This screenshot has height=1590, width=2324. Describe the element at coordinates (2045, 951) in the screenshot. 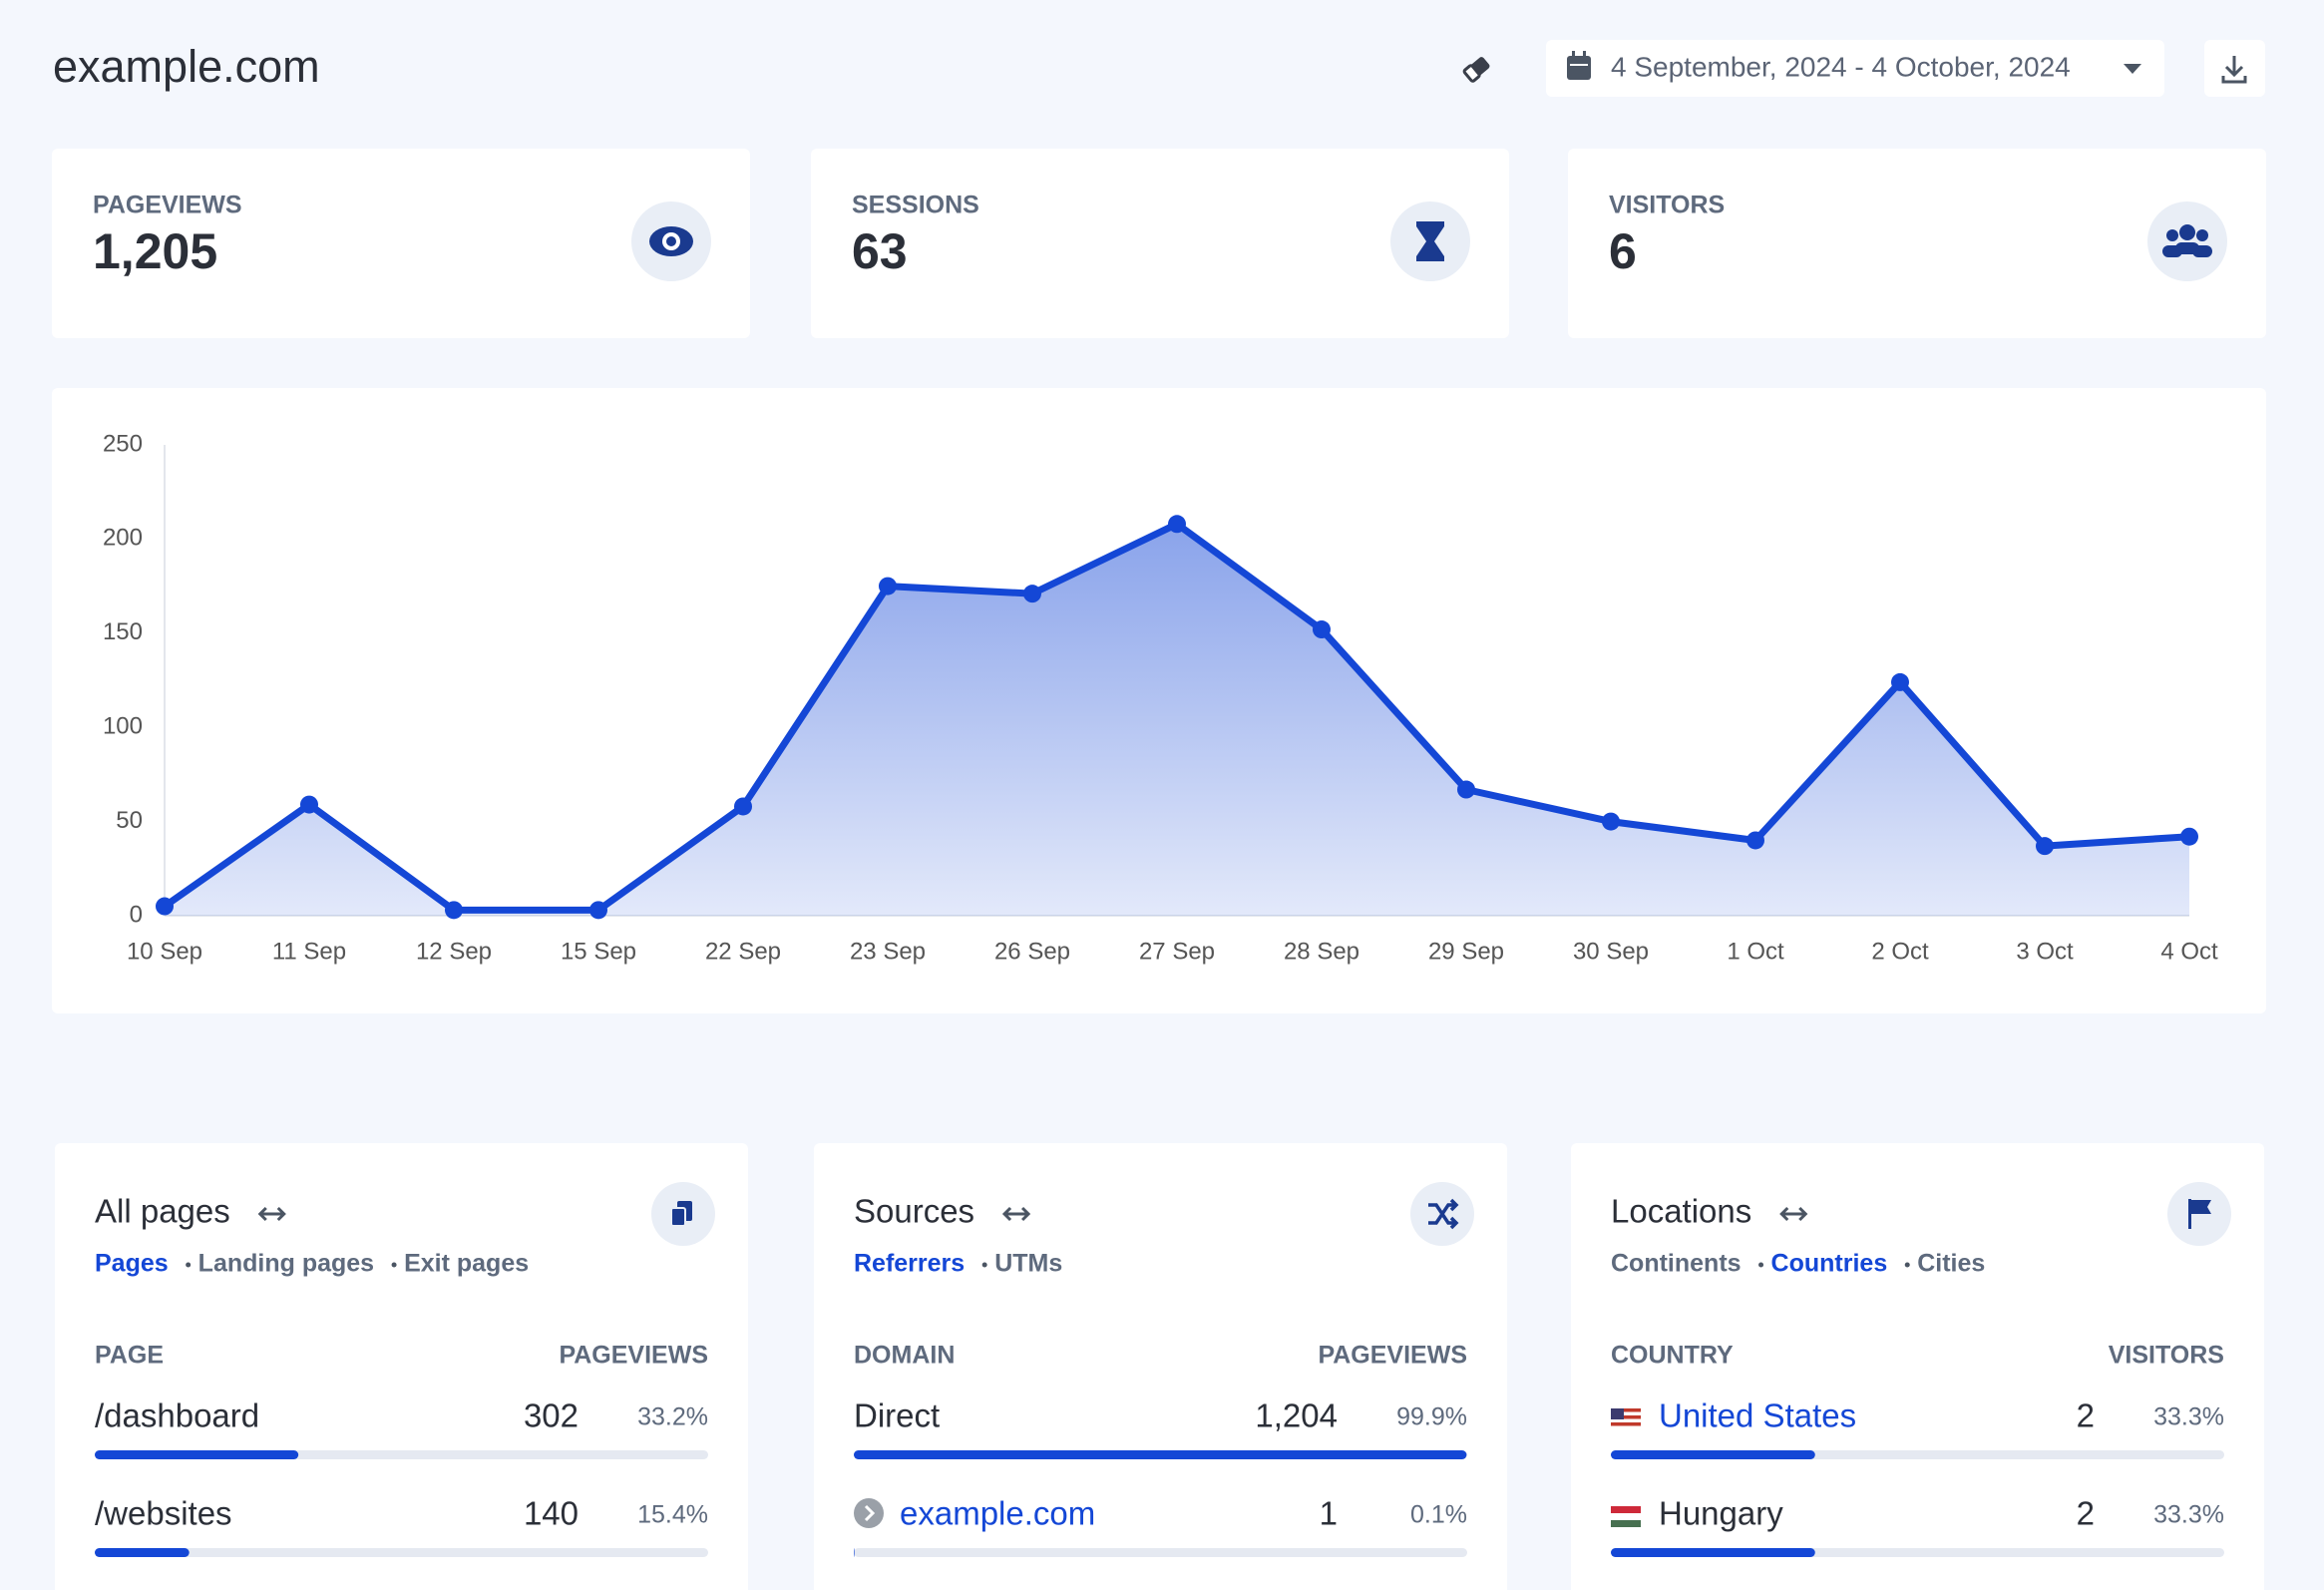

I see `x-tick-label: 3 Oct` at that location.